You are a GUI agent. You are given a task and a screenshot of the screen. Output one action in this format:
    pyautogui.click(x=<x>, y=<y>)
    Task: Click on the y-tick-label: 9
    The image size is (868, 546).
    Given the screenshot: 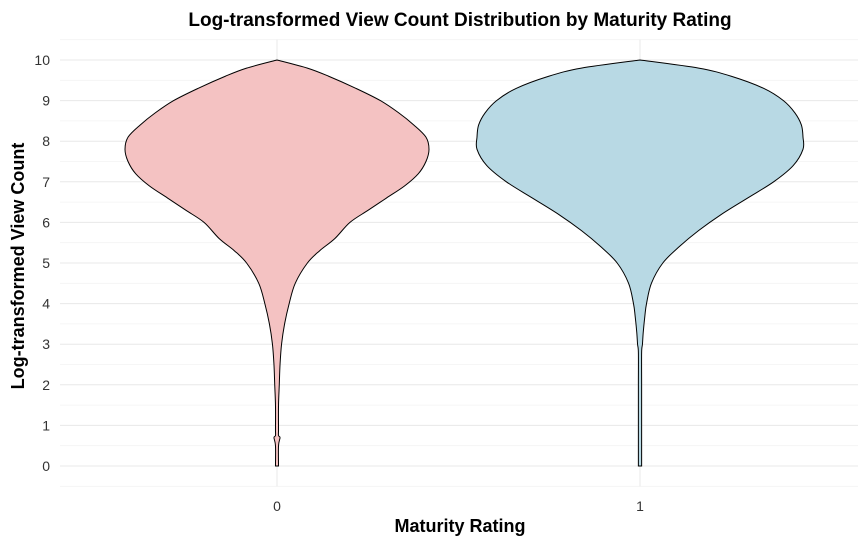 What is the action you would take?
    pyautogui.click(x=46, y=101)
    